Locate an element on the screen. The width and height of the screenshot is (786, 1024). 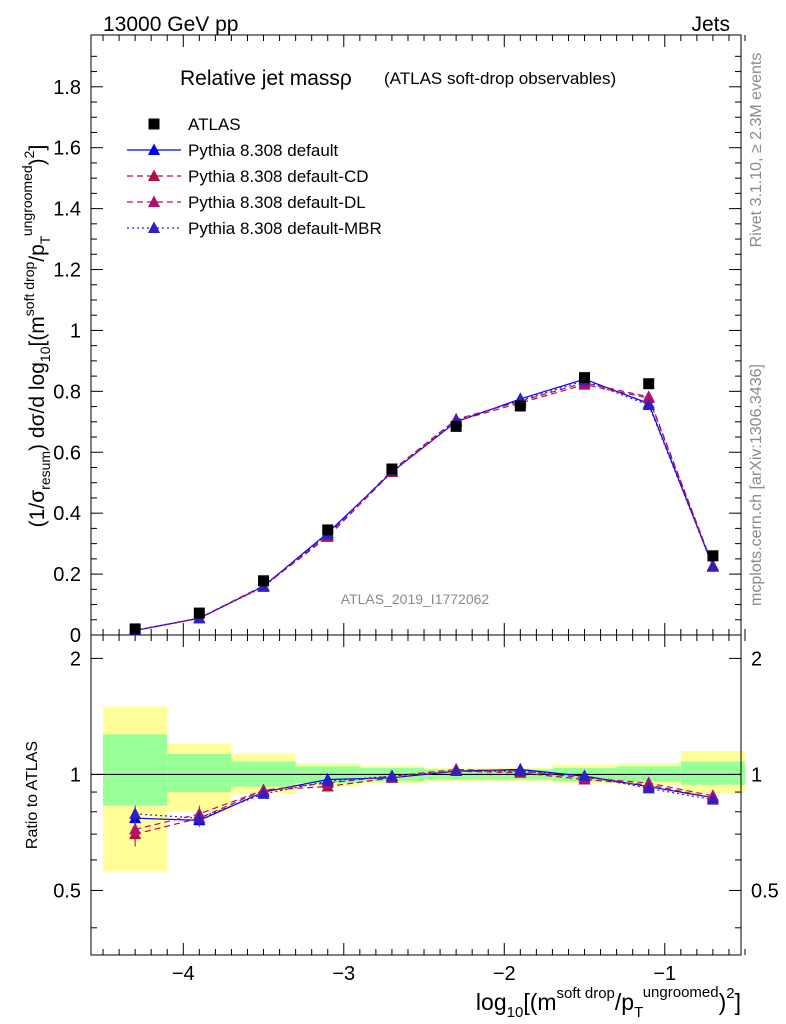
y-tick-label: 0.6 is located at coordinates (67, 453).